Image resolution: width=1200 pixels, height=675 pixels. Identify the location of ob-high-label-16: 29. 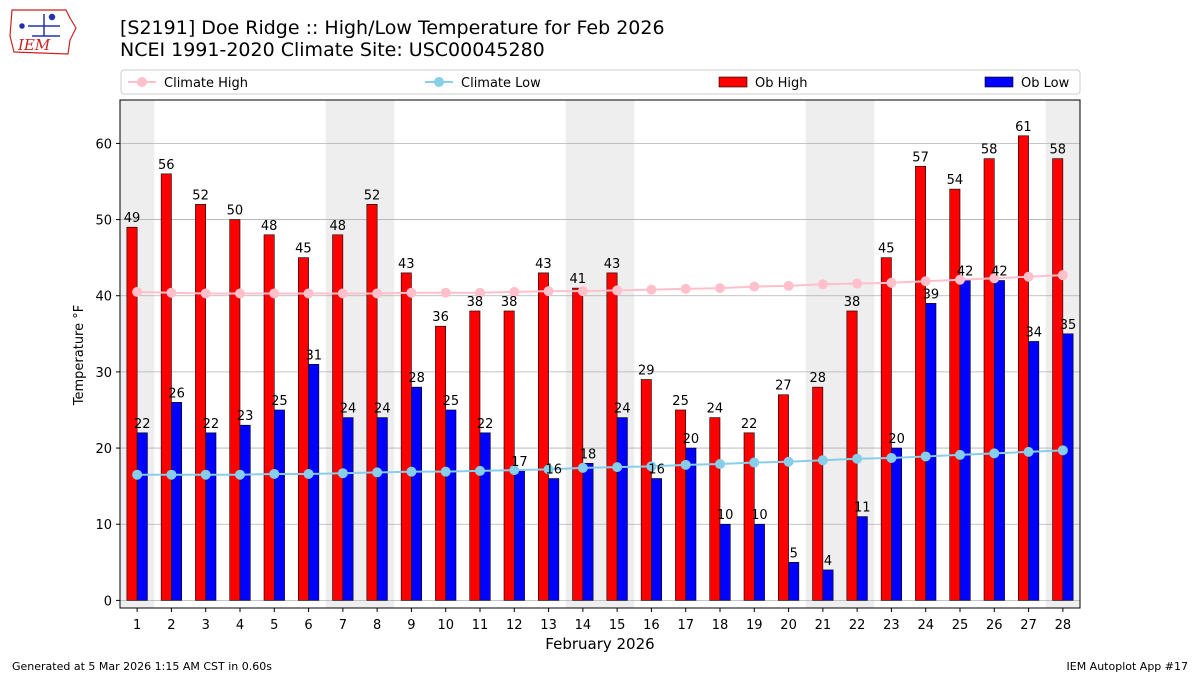
(646, 371).